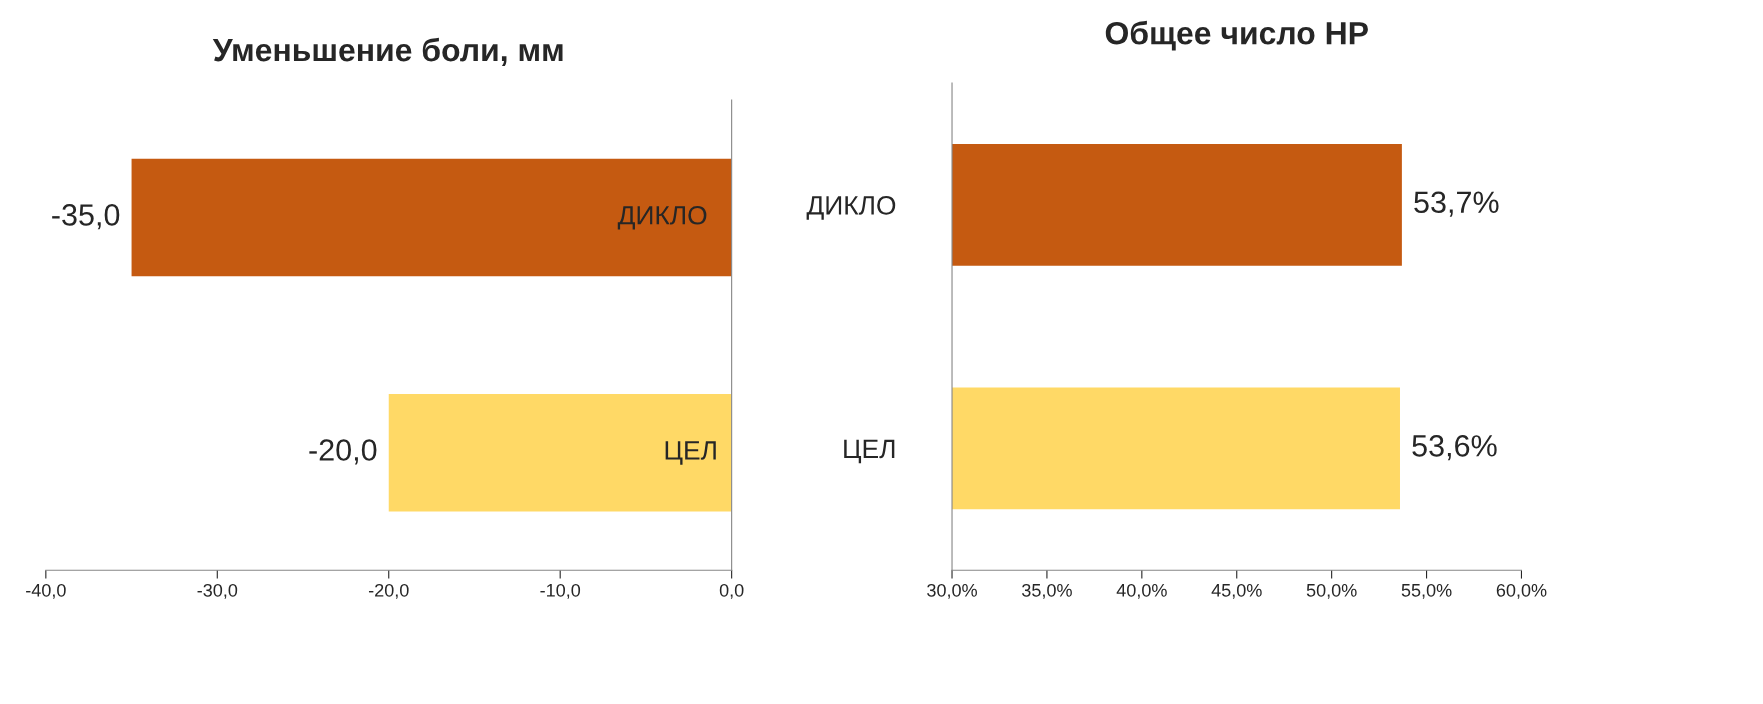 The image size is (1763, 704). What do you see at coordinates (1426, 591) in the screenshot?
I see `x-tick-label: 55,0%` at bounding box center [1426, 591].